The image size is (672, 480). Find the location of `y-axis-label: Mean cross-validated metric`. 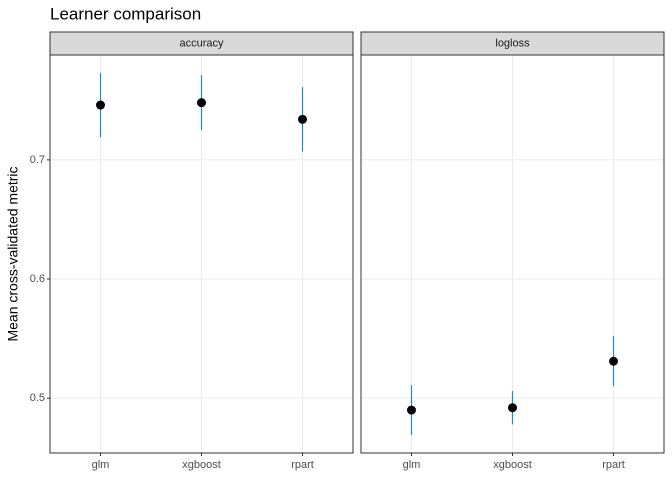

y-axis-label: Mean cross-validated metric is located at coordinates (13, 253).